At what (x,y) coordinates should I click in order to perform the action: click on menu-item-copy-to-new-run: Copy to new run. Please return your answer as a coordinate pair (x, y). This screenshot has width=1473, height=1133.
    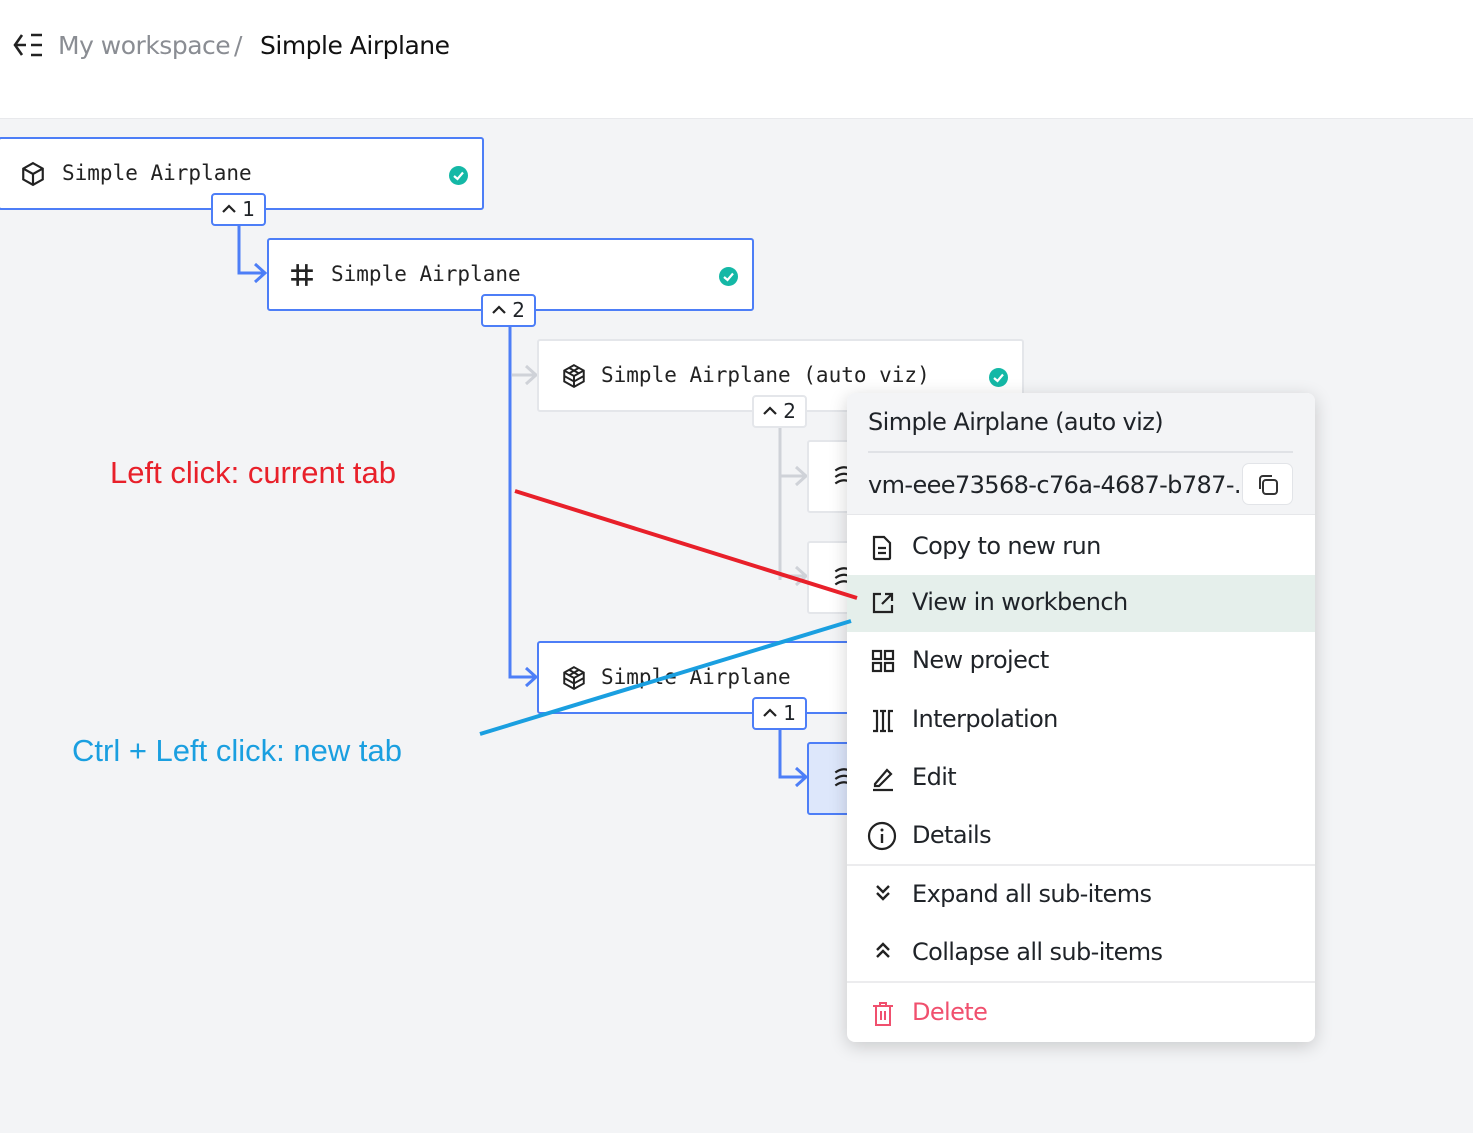
    Looking at the image, I should click on (1081, 547).